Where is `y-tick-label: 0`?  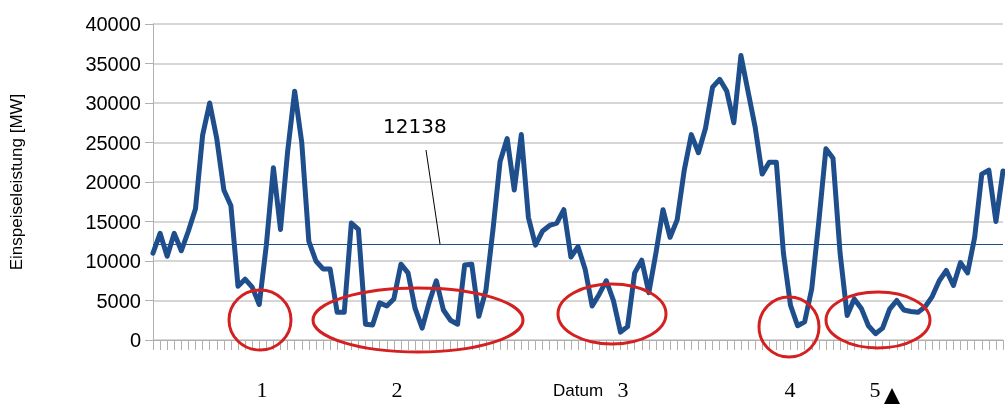
y-tick-label: 0 is located at coordinates (135, 340).